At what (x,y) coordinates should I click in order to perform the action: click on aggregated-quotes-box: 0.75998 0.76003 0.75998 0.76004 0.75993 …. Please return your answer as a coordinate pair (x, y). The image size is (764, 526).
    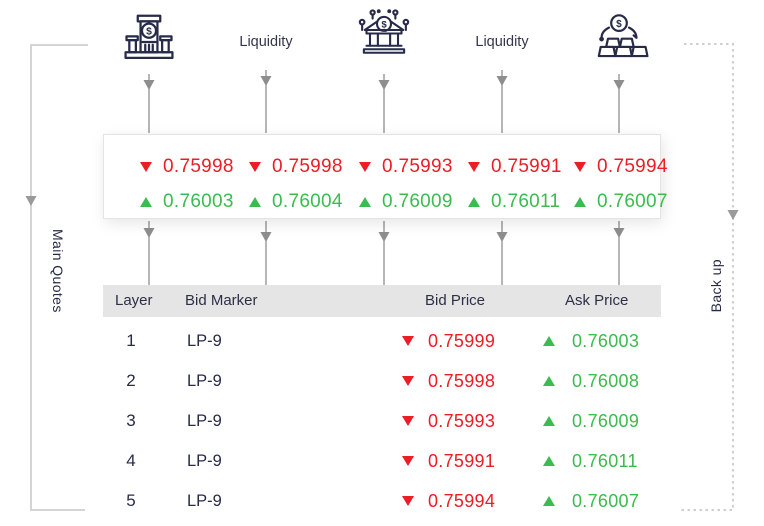
    Looking at the image, I should click on (385, 176).